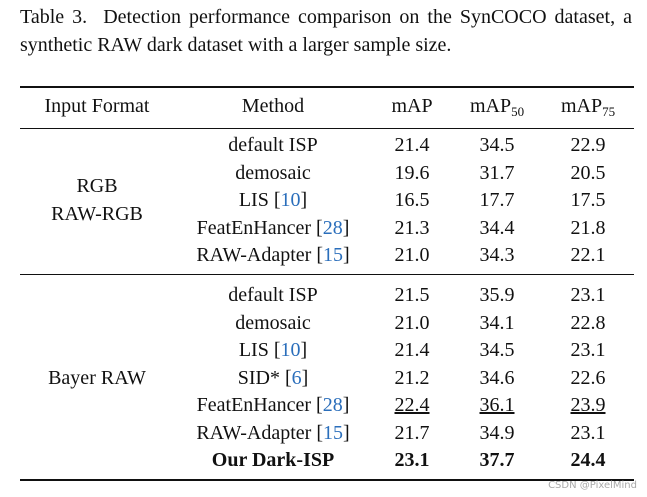 The width and height of the screenshot is (647, 497). What do you see at coordinates (412, 295) in the screenshot?
I see `score-cell: 21.5` at bounding box center [412, 295].